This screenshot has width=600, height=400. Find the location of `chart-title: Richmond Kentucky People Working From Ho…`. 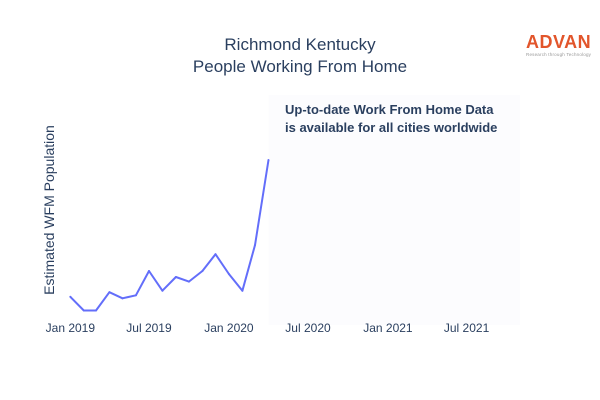

chart-title: Richmond Kentucky People Working From Ho… is located at coordinates (300, 56).